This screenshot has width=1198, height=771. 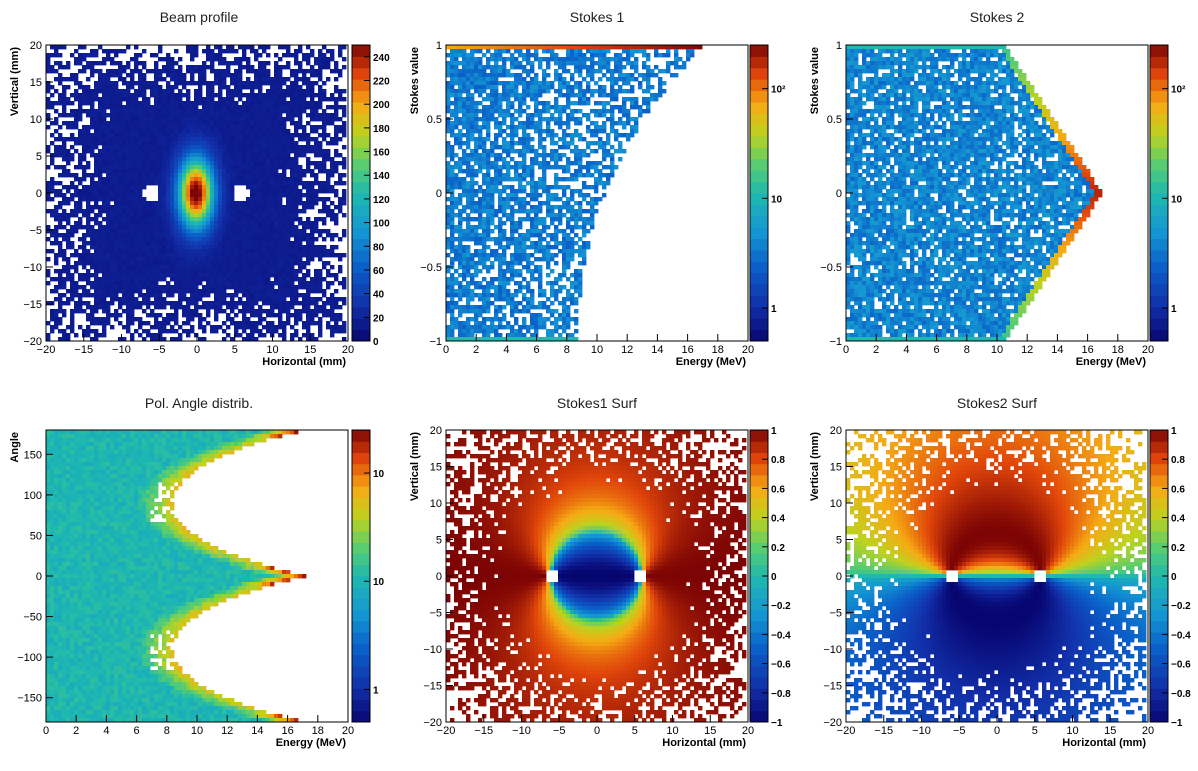 I want to click on stokes1-xtick: 0, so click(x=446, y=350).